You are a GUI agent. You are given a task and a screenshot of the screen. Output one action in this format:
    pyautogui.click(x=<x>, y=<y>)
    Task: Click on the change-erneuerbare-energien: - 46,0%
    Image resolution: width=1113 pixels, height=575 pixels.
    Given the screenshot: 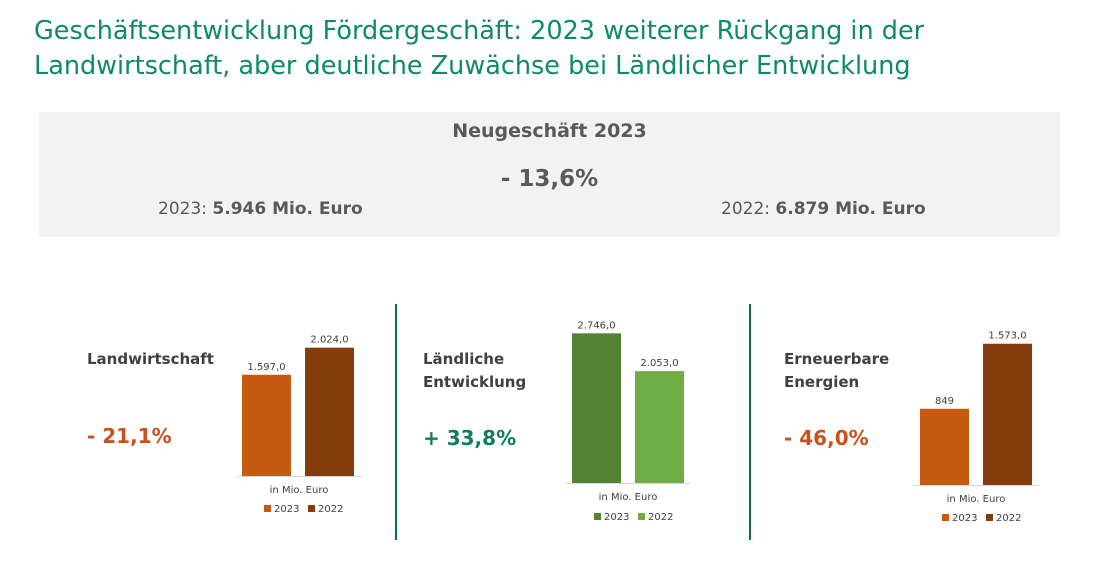 What is the action you would take?
    pyautogui.click(x=826, y=438)
    